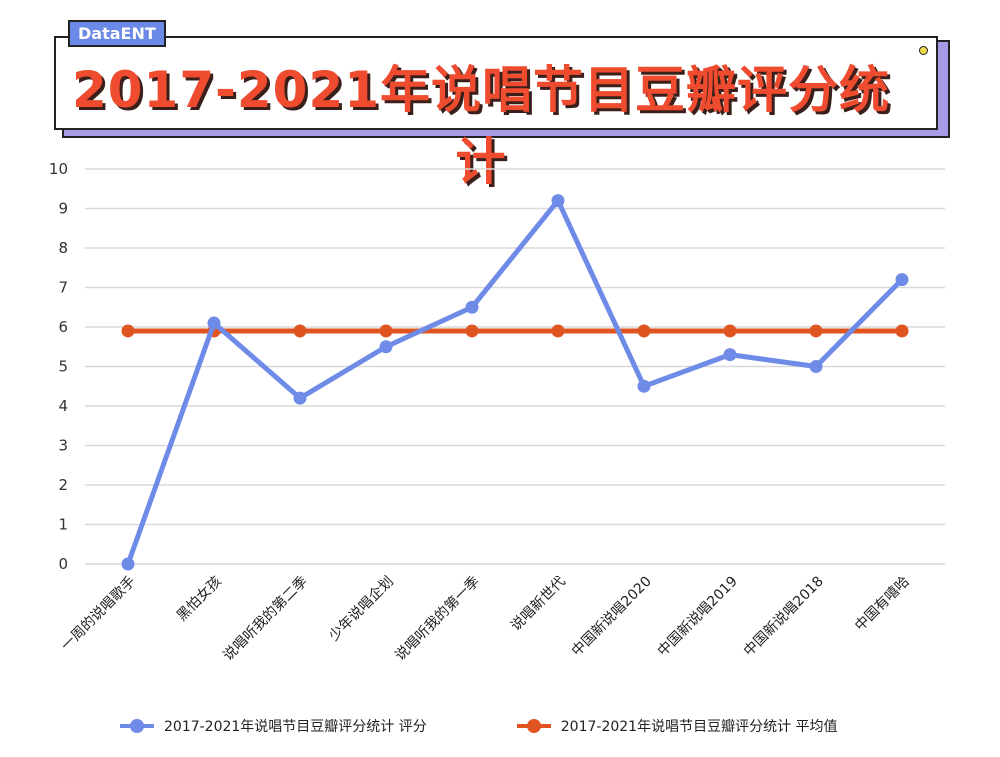 The image size is (1000, 757). I want to click on legend-label: 2017-2021年说唱节目豆瓣评分统计 平均值, so click(699, 727).